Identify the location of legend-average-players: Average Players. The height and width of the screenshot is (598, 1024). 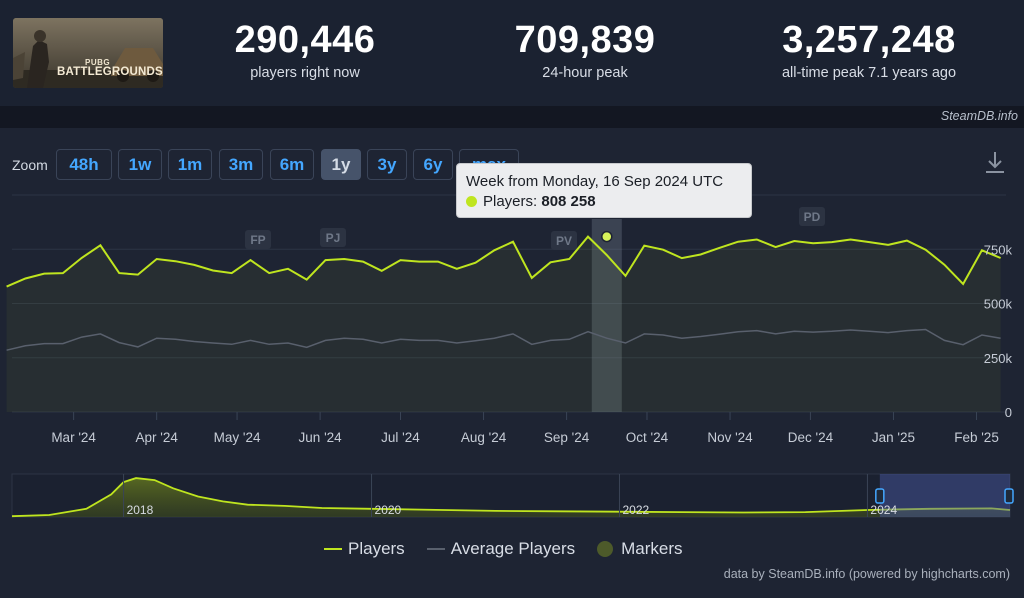
(501, 549).